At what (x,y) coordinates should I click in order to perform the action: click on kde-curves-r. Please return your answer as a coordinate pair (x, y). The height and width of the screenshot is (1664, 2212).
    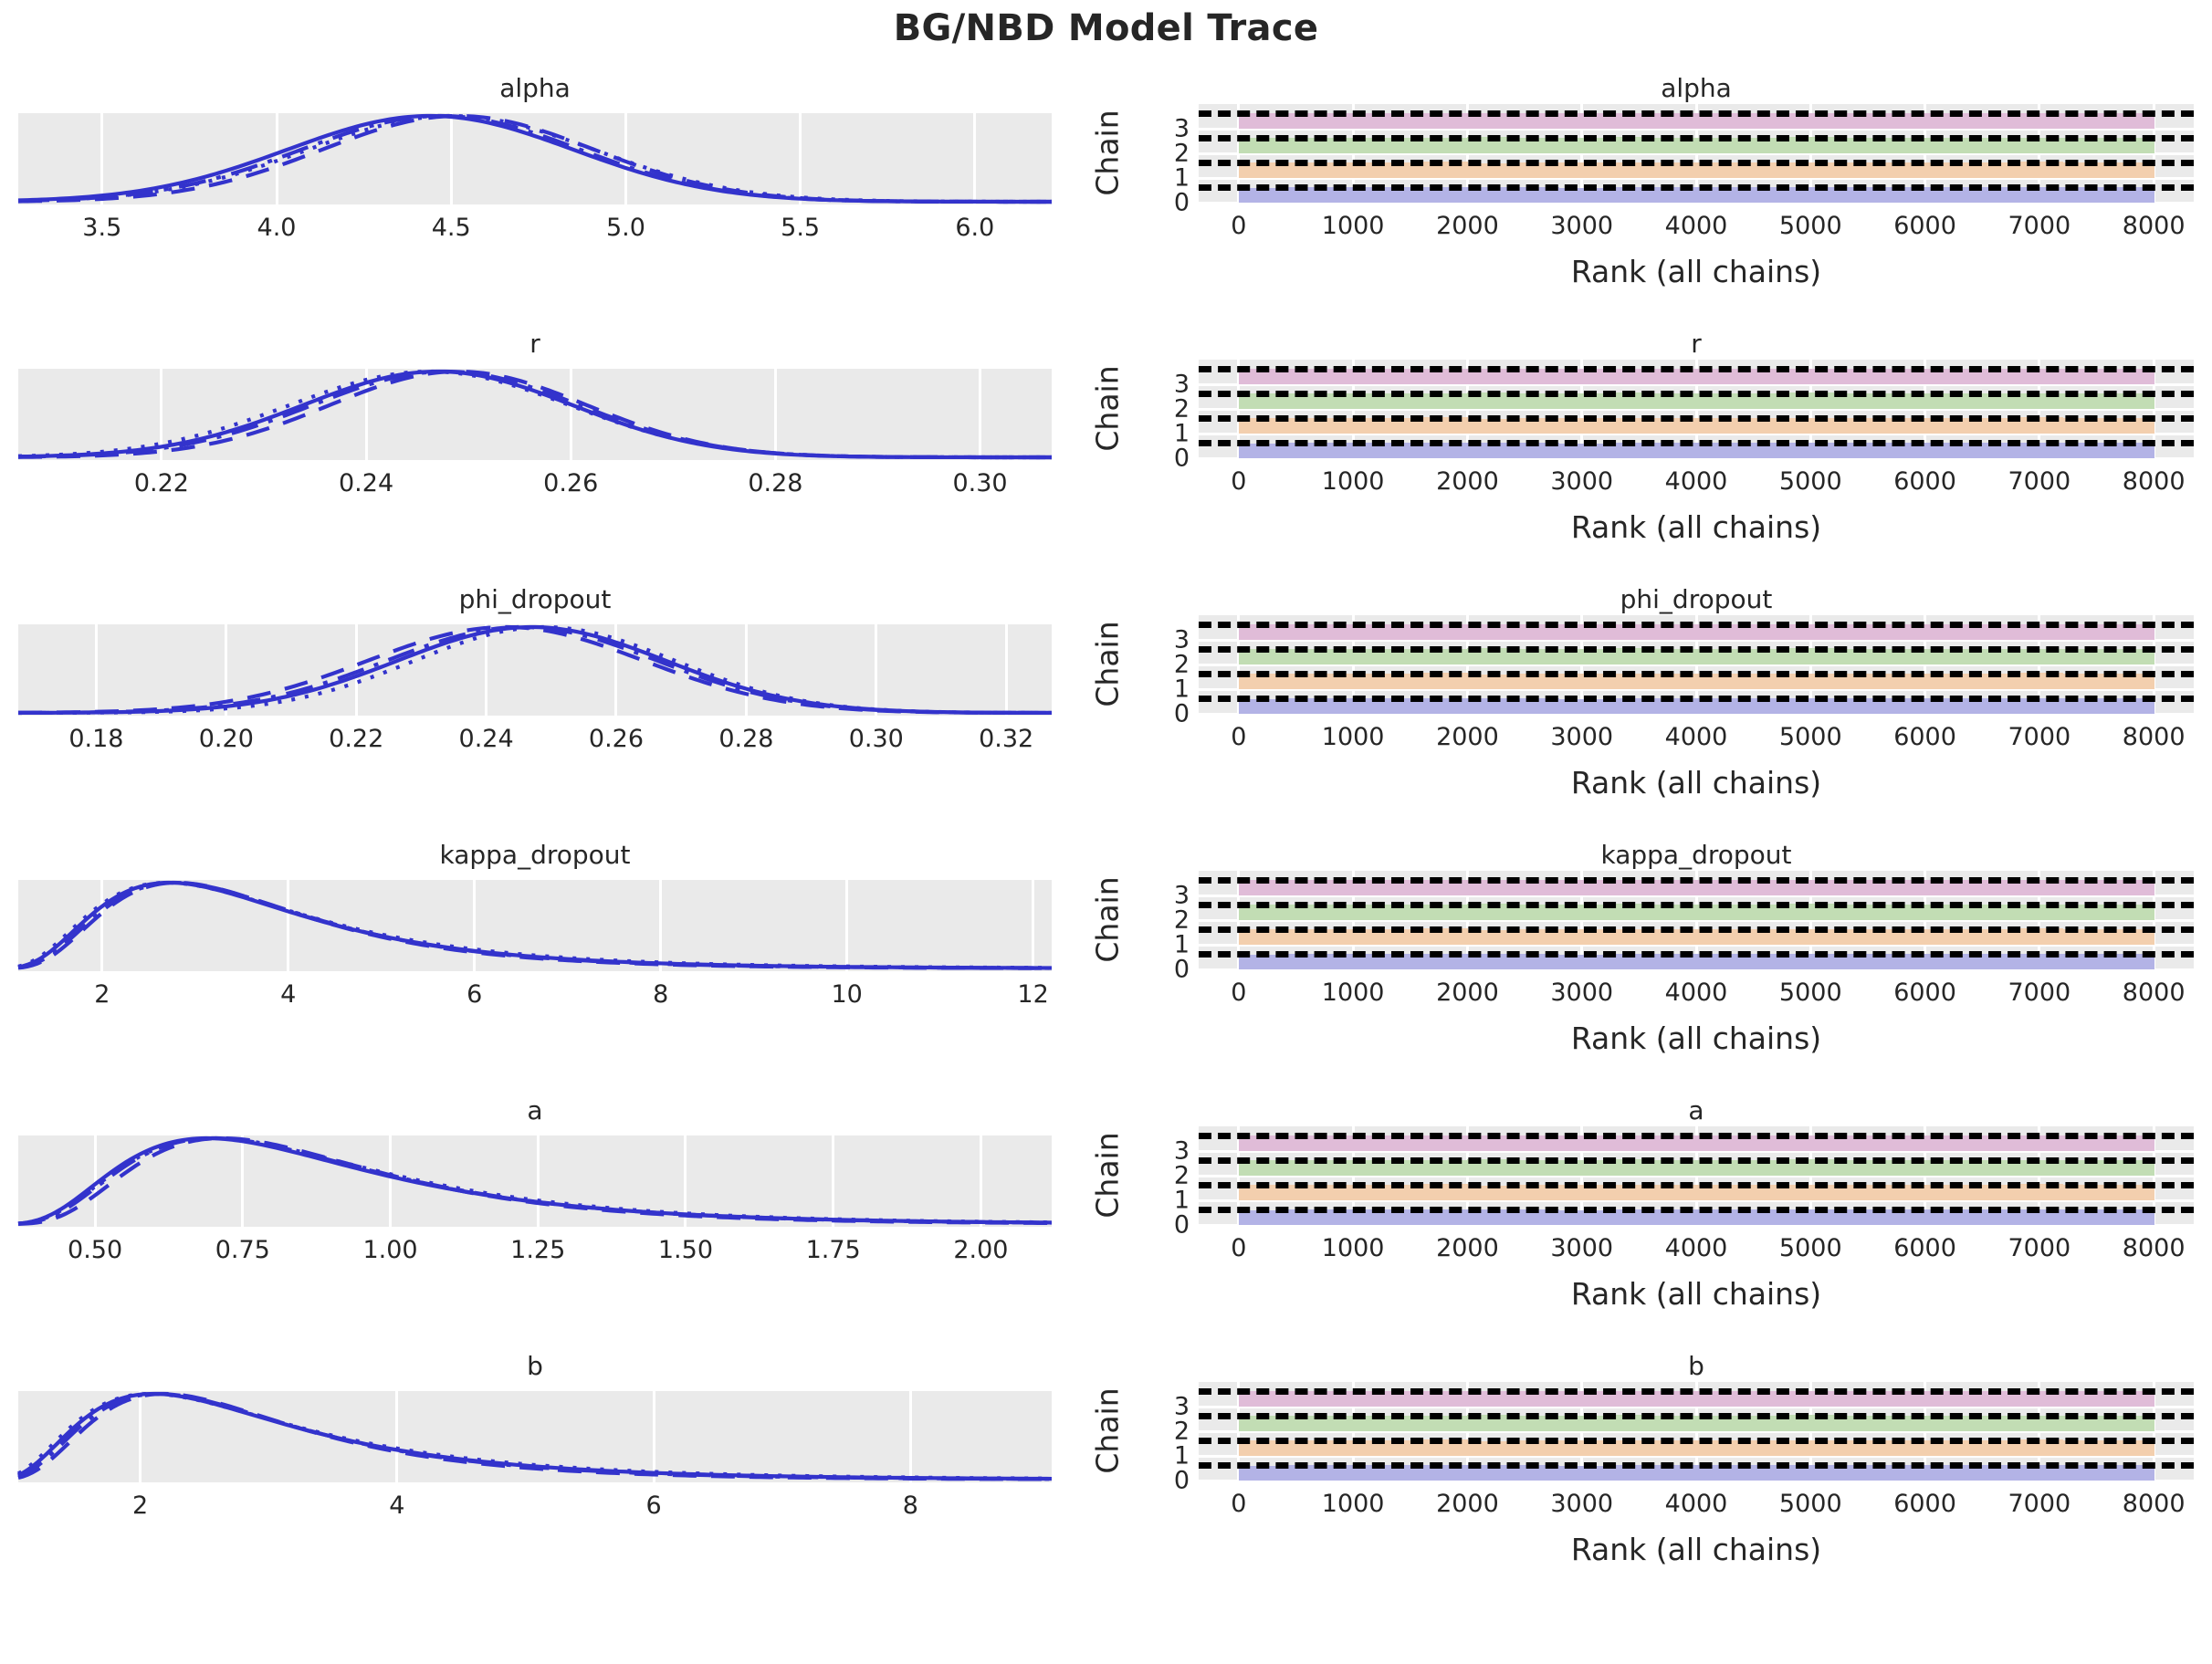
    Looking at the image, I should click on (535, 414).